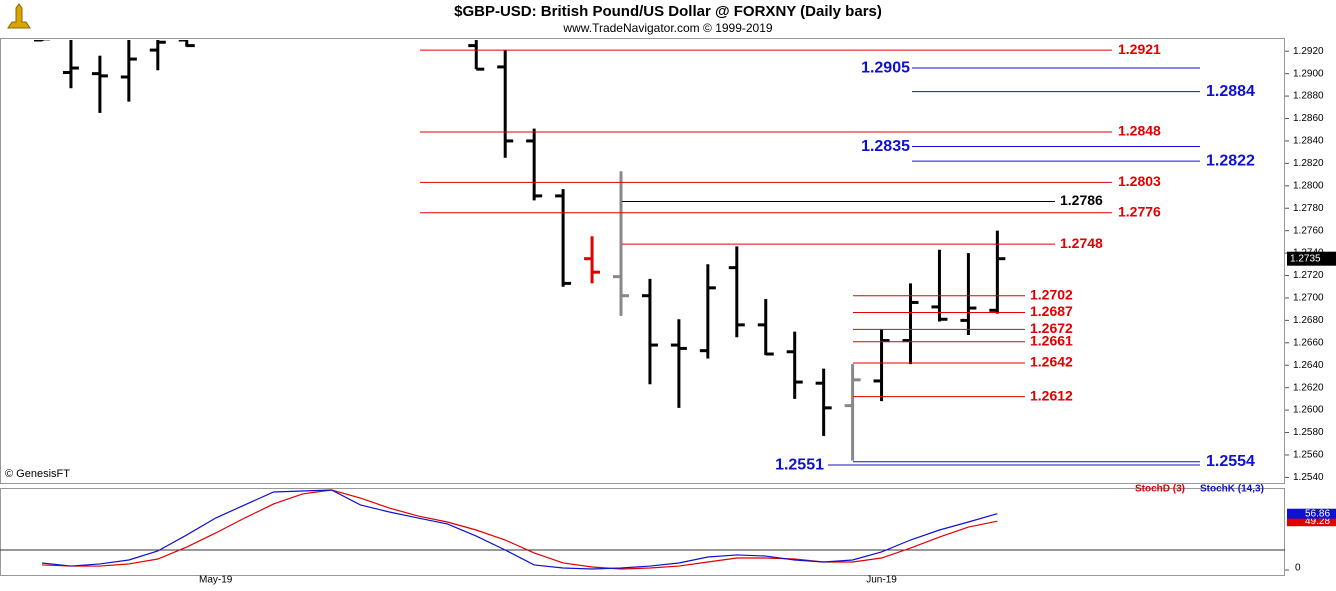  What do you see at coordinates (1308, 455) in the screenshot?
I see `y-tick-label: 1.2560` at bounding box center [1308, 455].